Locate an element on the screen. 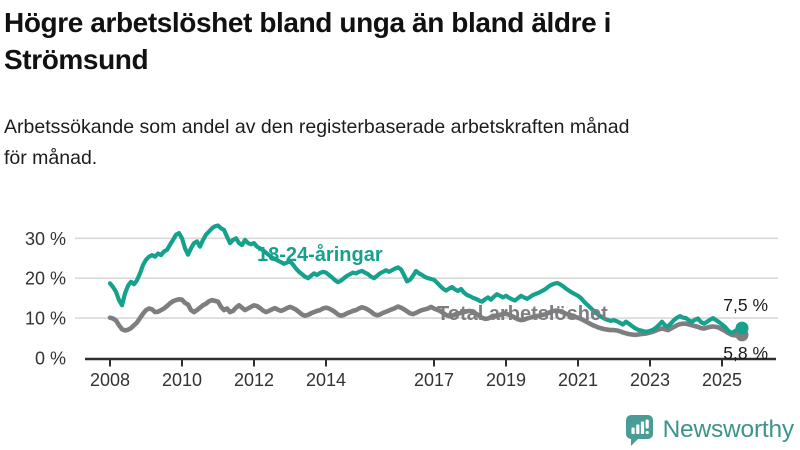 This screenshot has width=800, height=450. y-tick-label: 10 % is located at coordinates (45, 319).